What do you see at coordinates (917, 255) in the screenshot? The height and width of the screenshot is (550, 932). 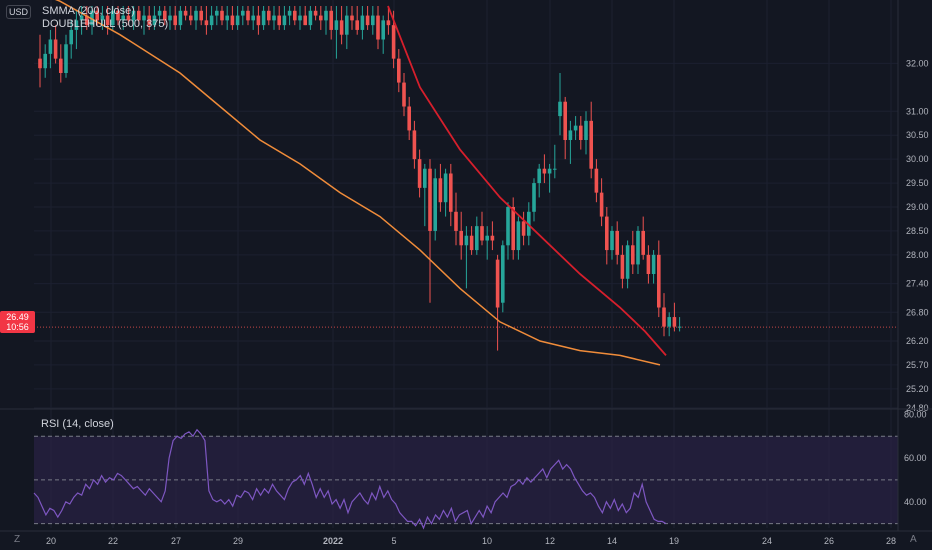 I see `price-tick-label: 28.00` at bounding box center [917, 255].